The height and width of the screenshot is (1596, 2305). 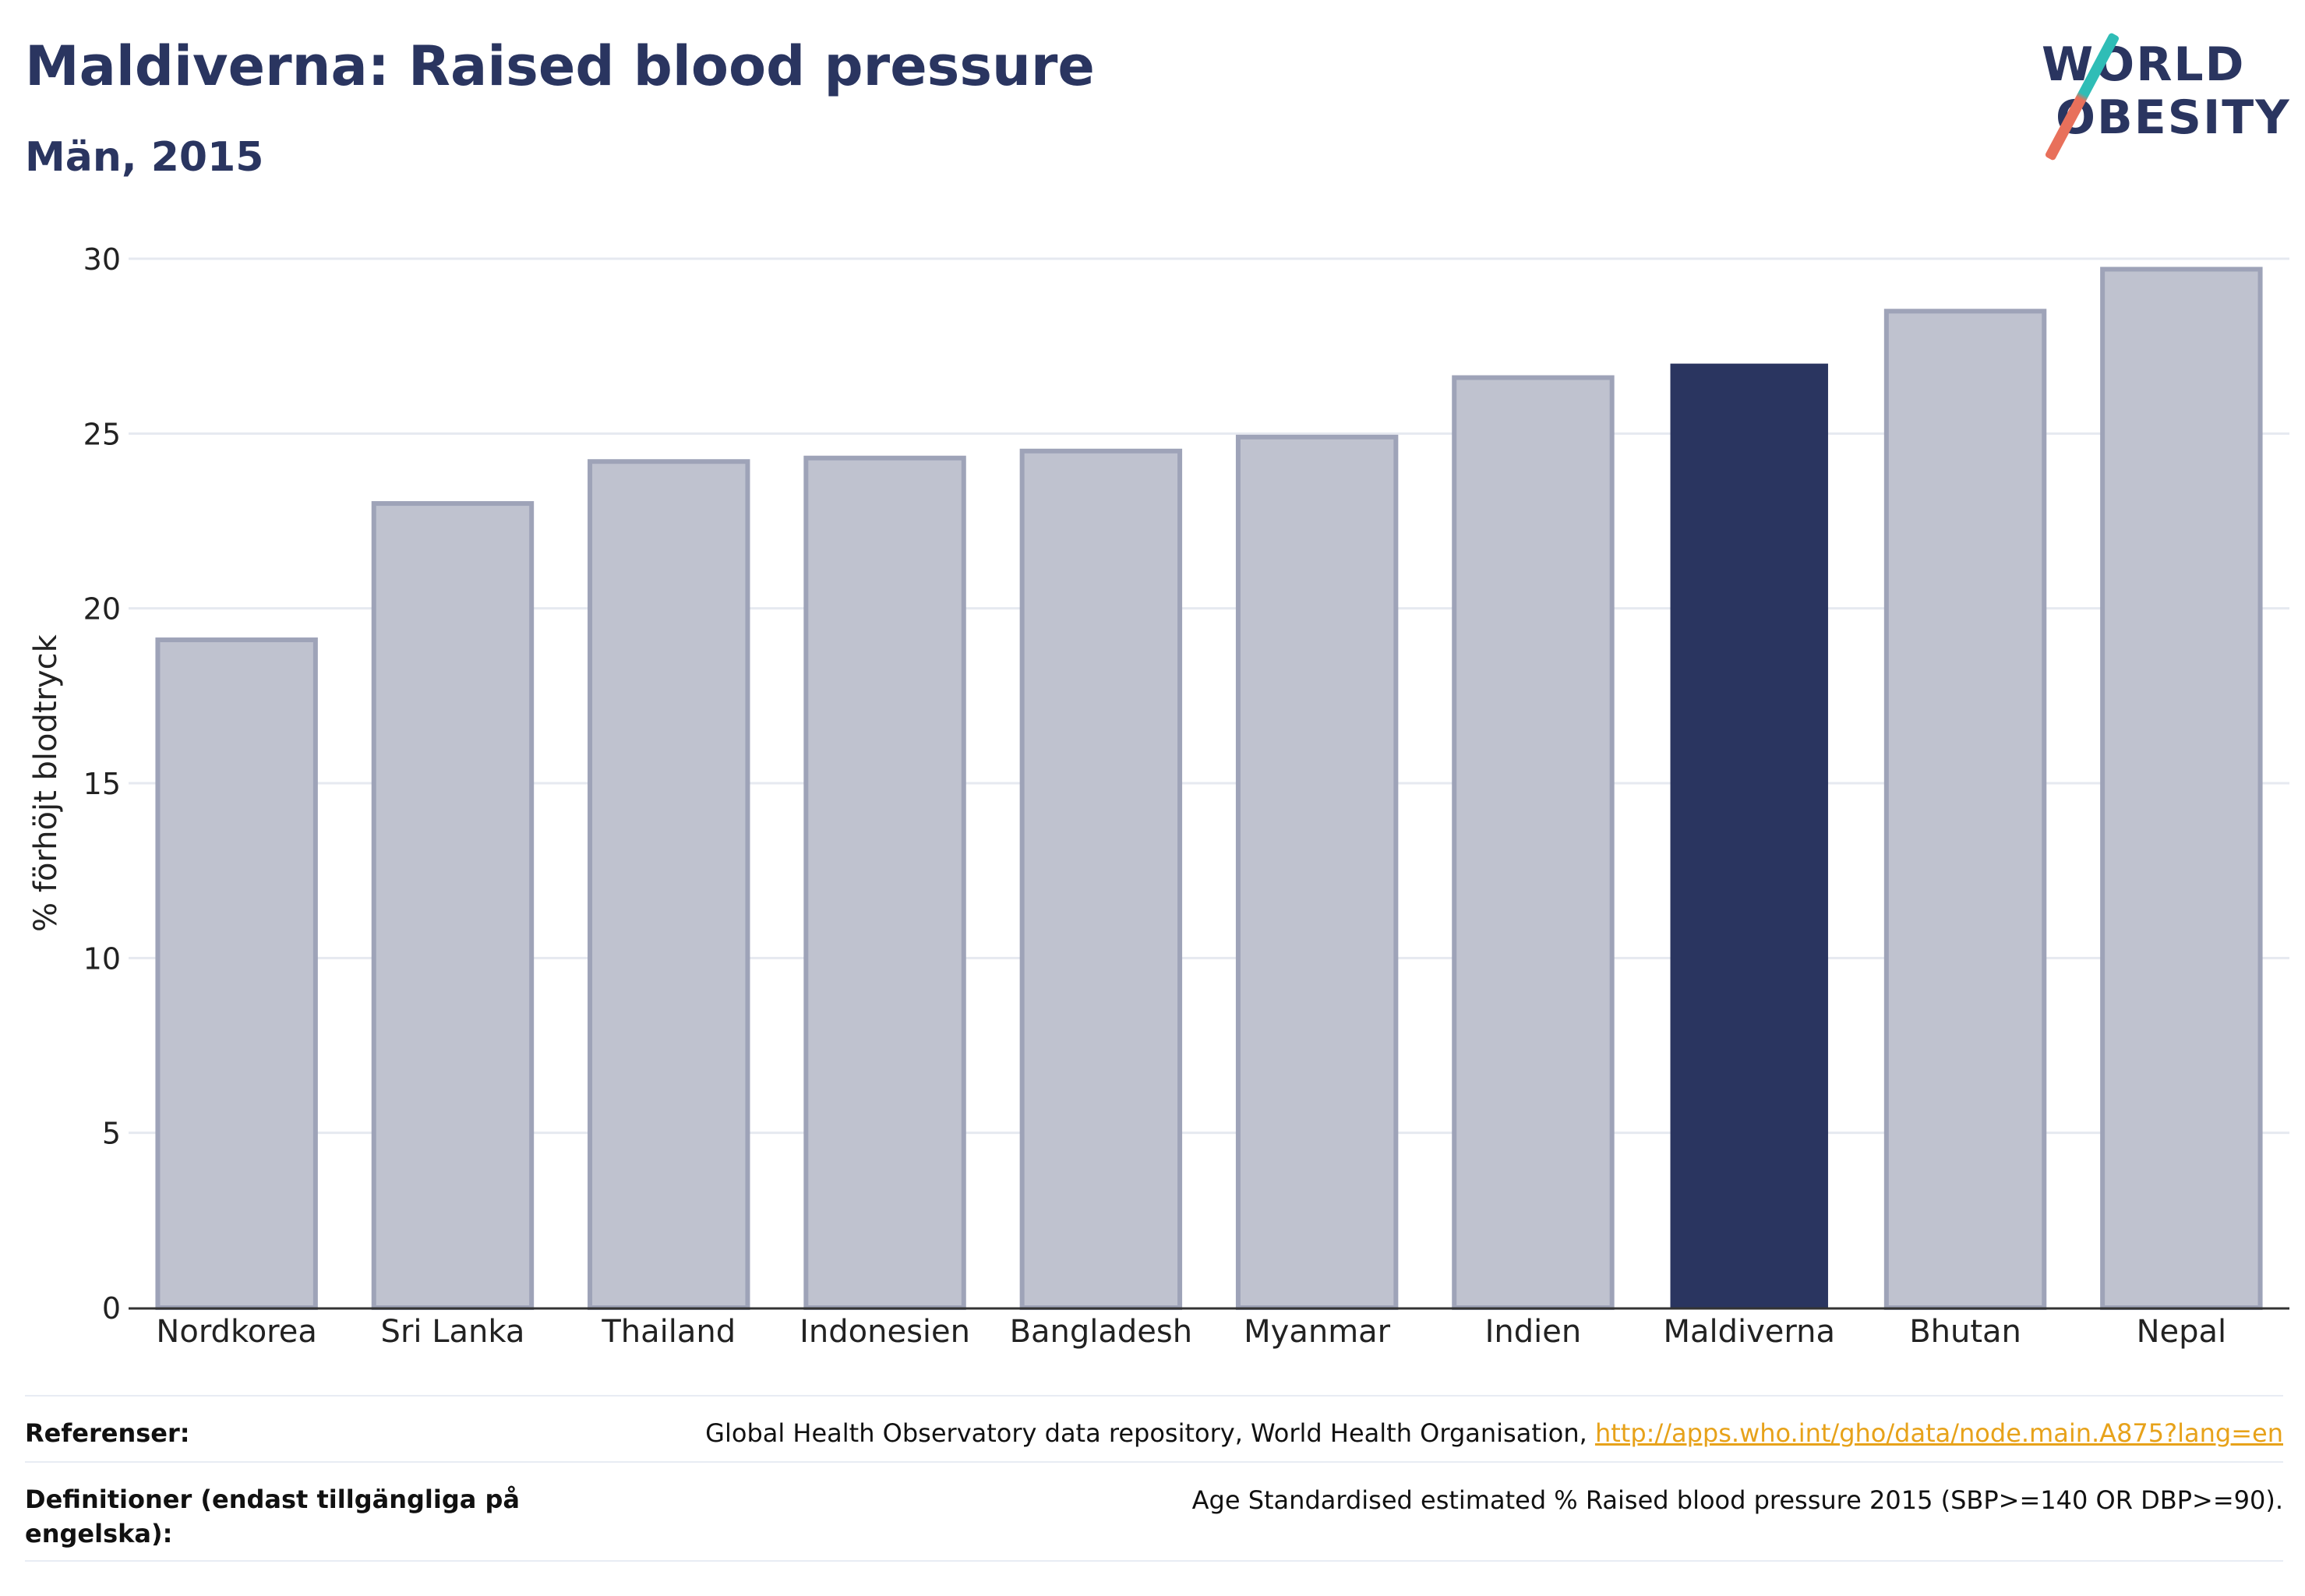 What do you see at coordinates (1533, 1332) in the screenshot?
I see `x-tick-label: Indien` at bounding box center [1533, 1332].